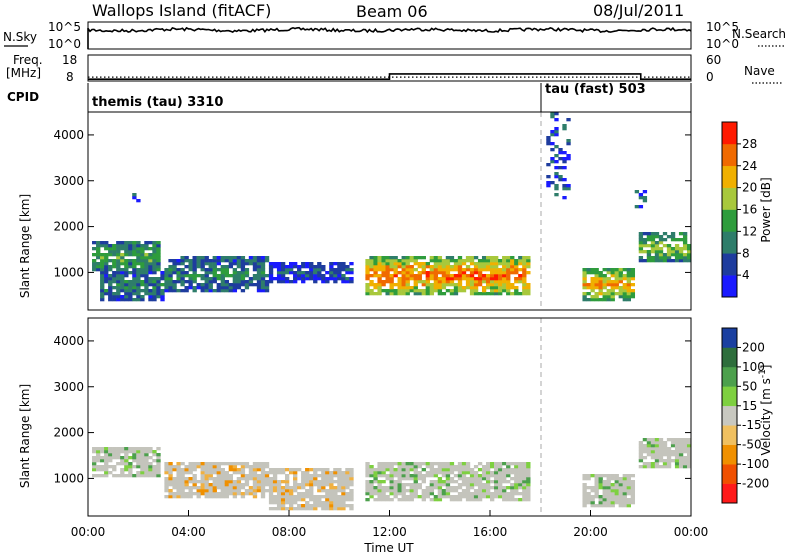  What do you see at coordinates (638, 10) in the screenshot?
I see `date-label: 08/Jul/2011` at bounding box center [638, 10].